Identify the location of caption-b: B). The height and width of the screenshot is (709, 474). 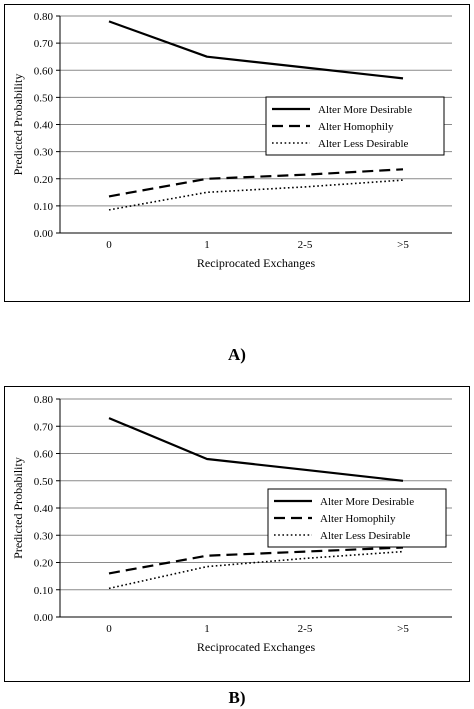
(237, 697).